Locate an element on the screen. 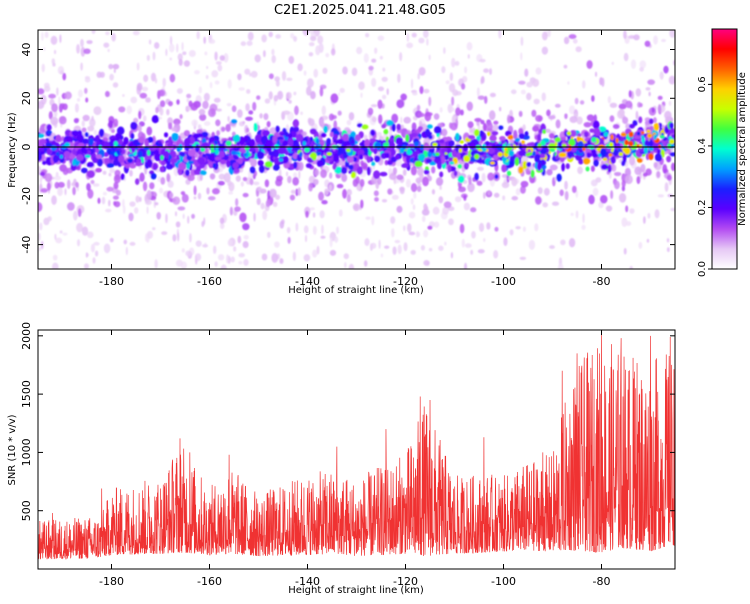 Image resolution: width=750 pixels, height=604 pixels. colorbar-tick-label: 0.4 is located at coordinates (702, 146).